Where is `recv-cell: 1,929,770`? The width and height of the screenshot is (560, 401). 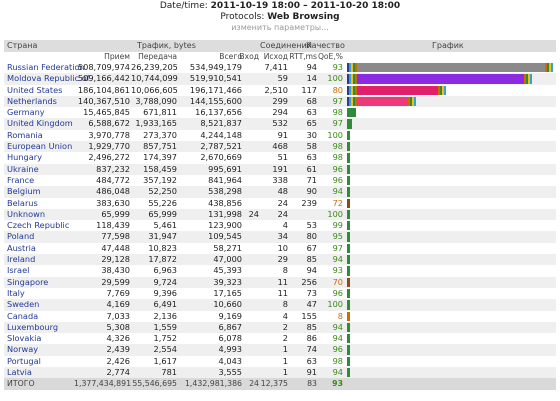
recv-cell: 1,929,770 is located at coordinates (109, 146).